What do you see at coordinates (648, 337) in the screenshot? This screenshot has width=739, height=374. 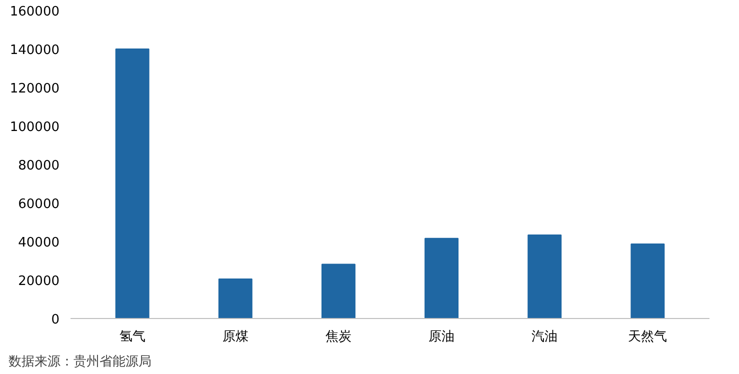 I see `x-tick-label: 天然气` at bounding box center [648, 337].